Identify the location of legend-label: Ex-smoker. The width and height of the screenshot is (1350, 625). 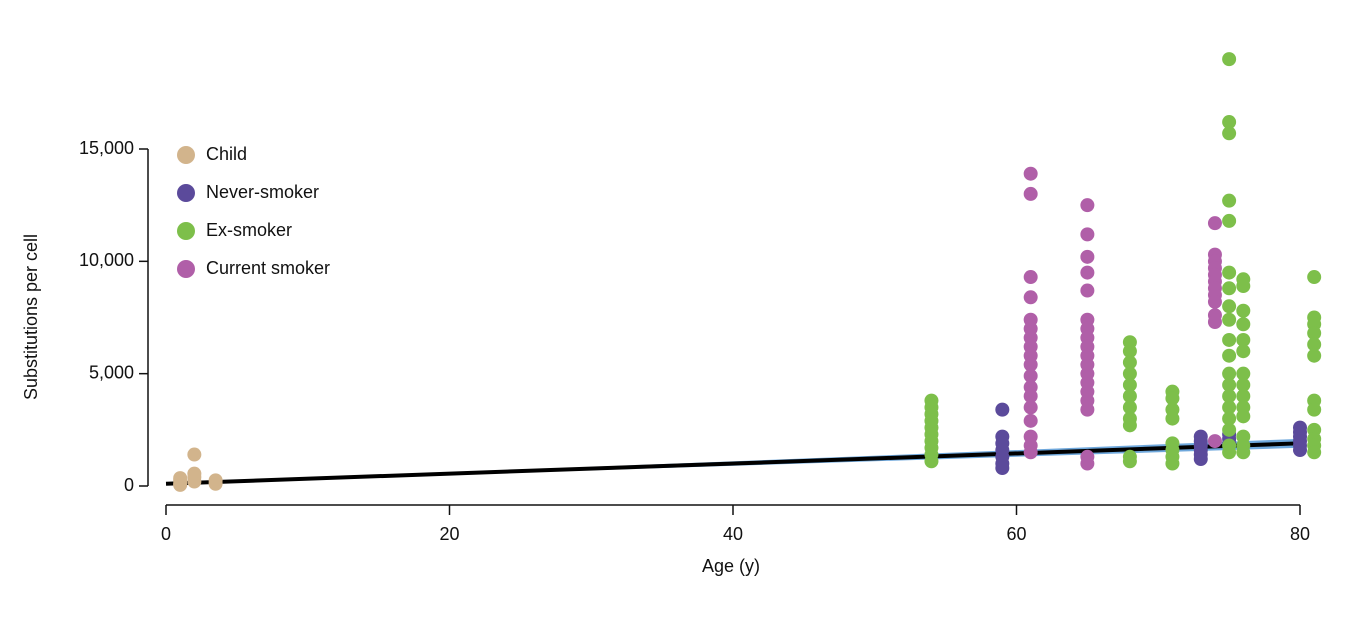
(249, 230).